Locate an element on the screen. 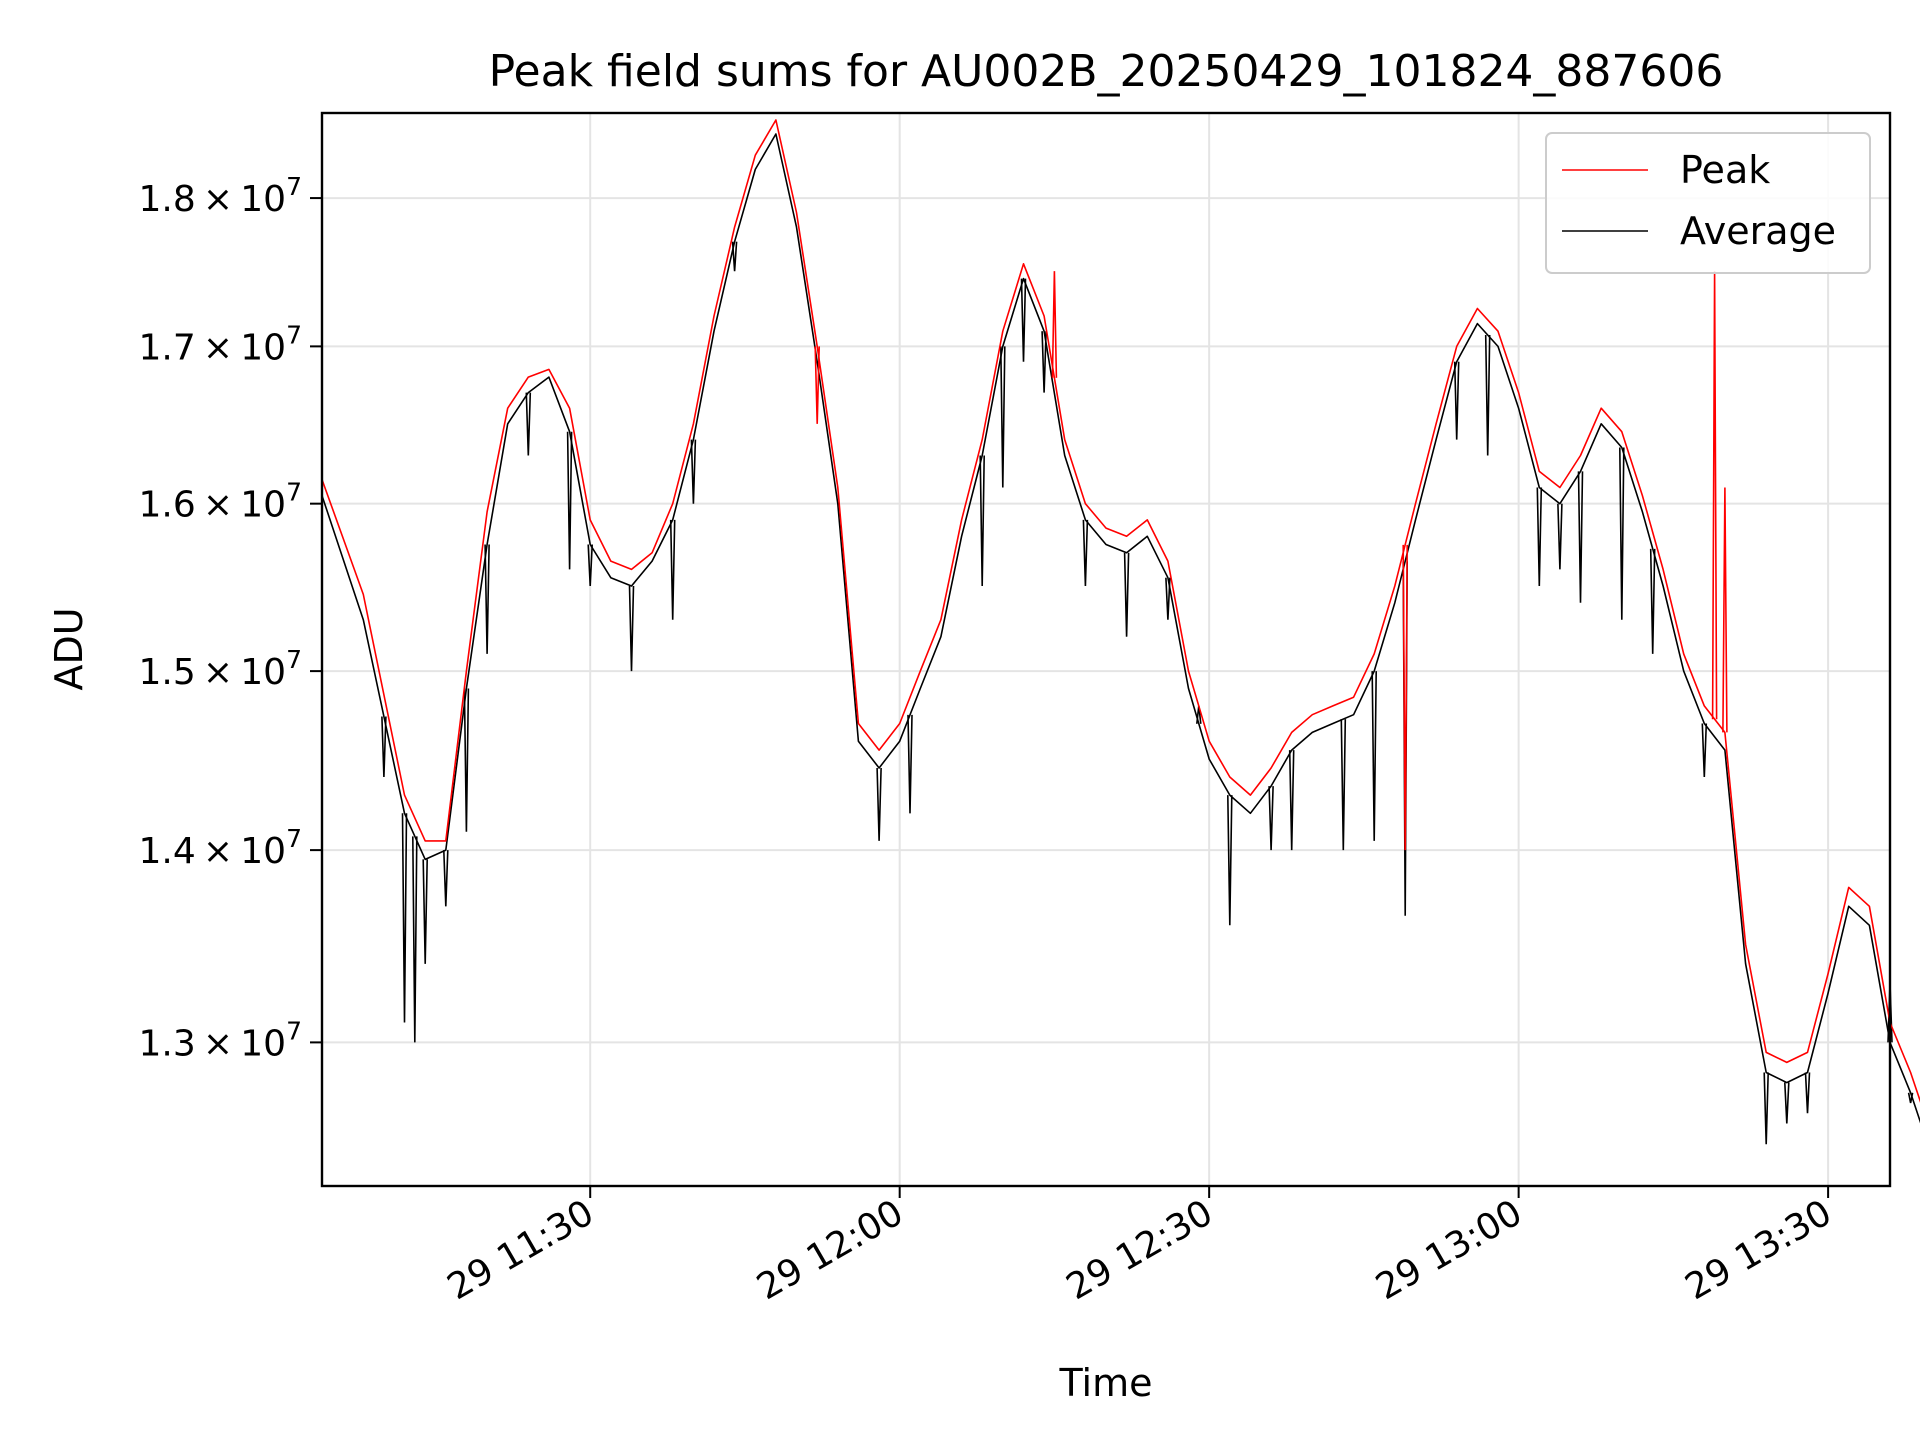 This screenshot has height=1440, width=1920. legend-box is located at coordinates (1708, 203).